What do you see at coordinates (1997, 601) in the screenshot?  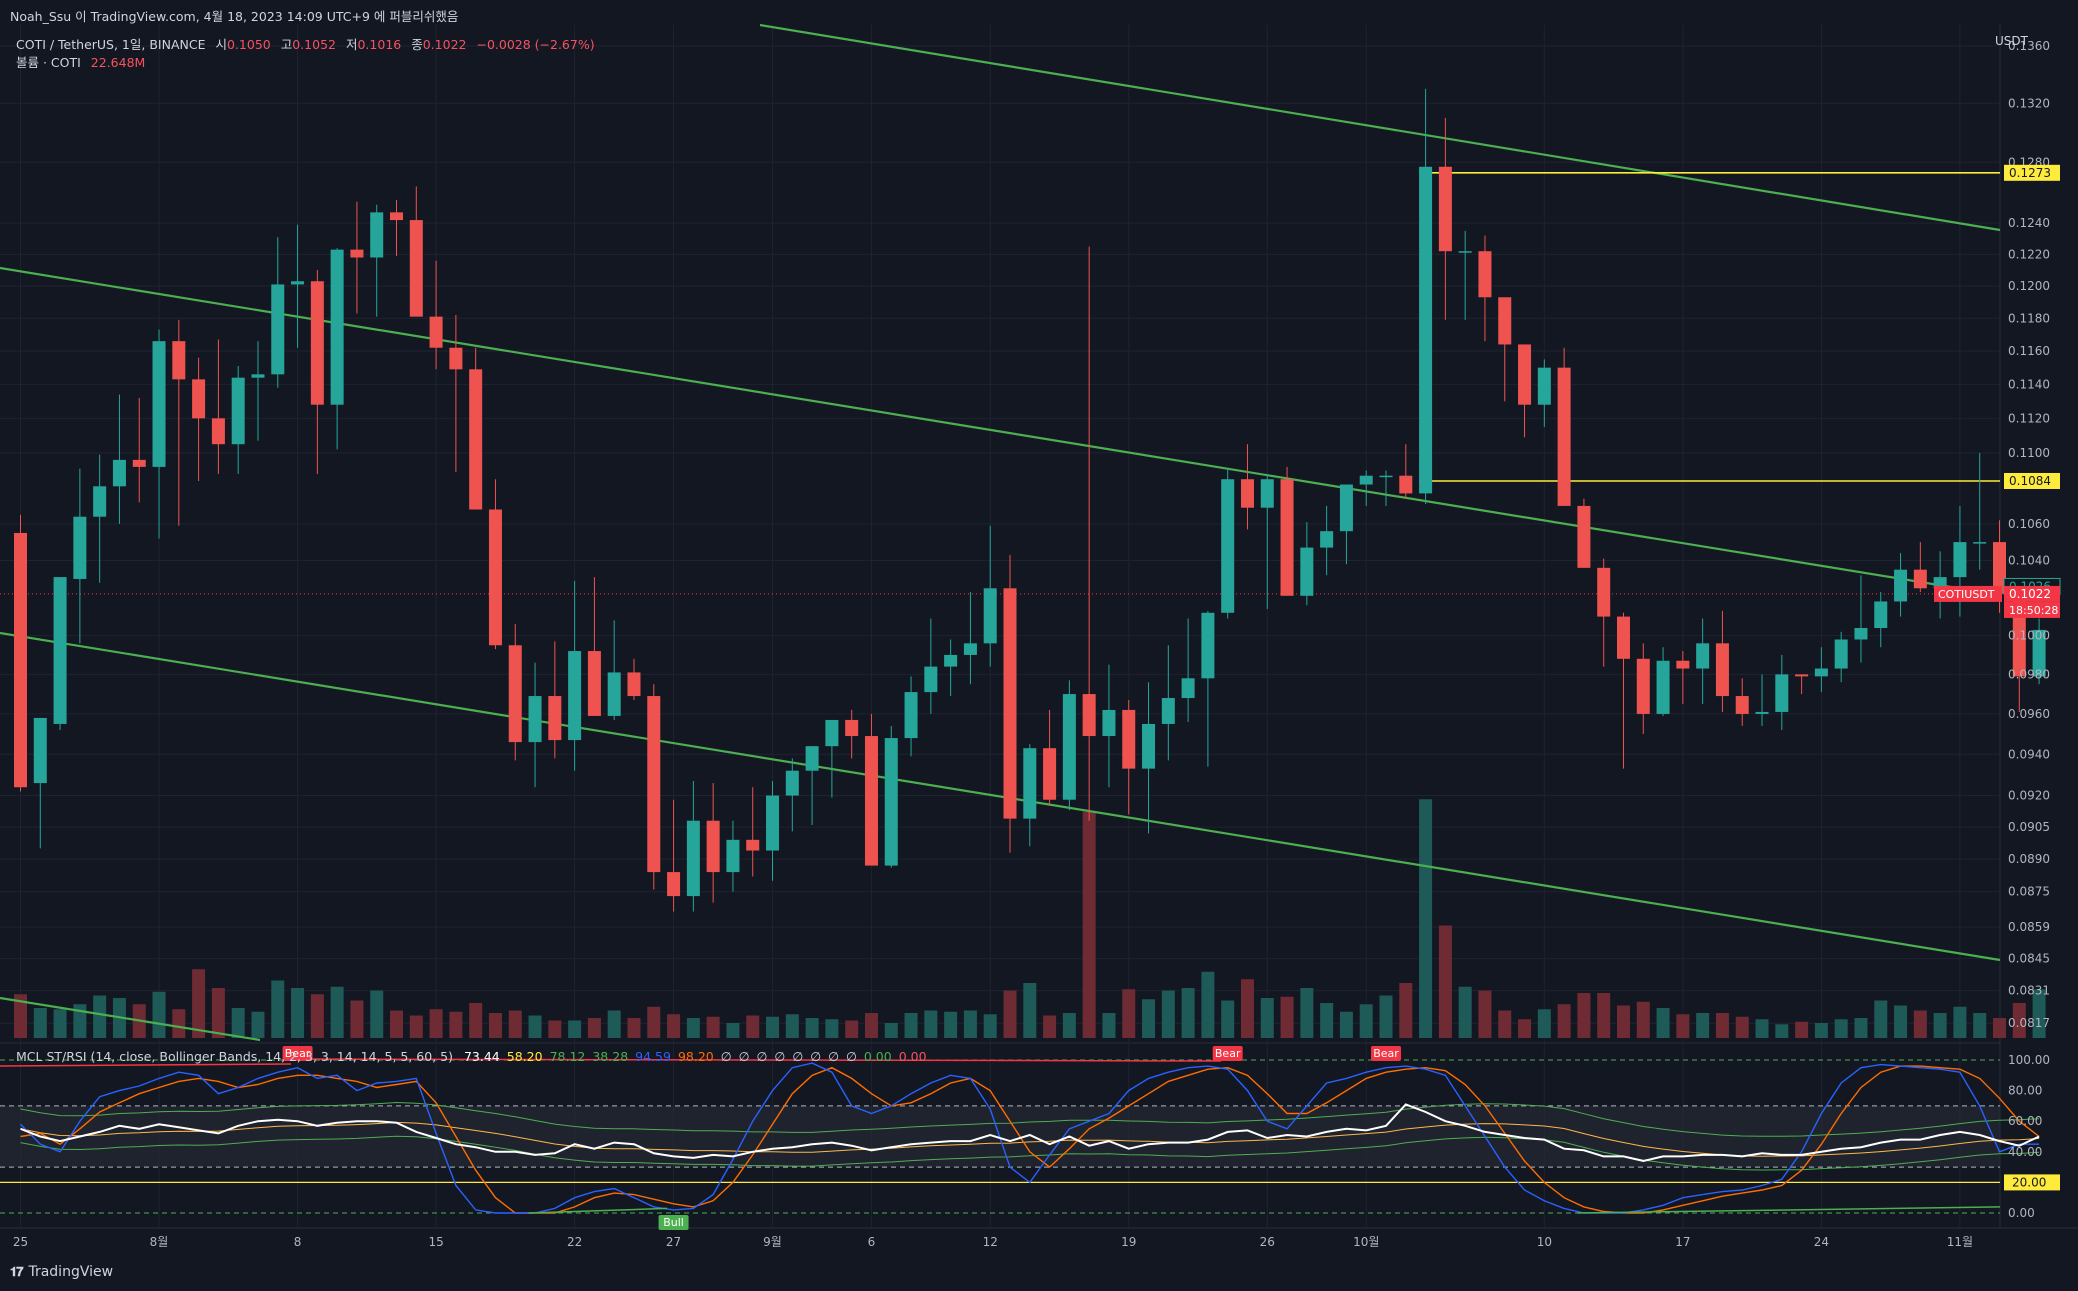 I see `symbol-price-tag: COTIUSDT 18:50:28` at bounding box center [1997, 601].